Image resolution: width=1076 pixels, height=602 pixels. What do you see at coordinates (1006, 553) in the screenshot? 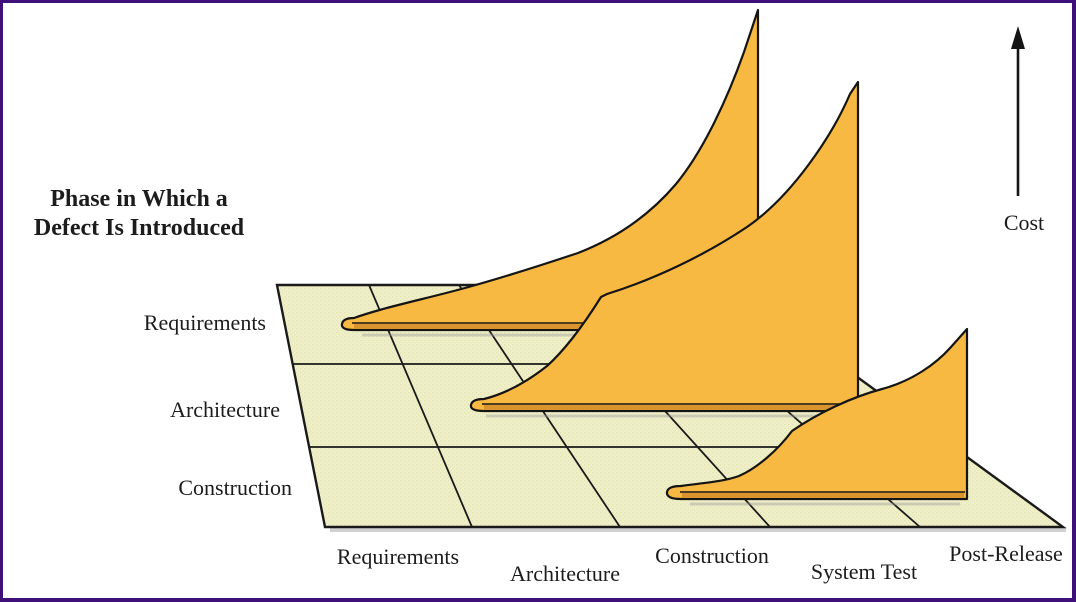
I see `col-label-post-release: Post-Release` at bounding box center [1006, 553].